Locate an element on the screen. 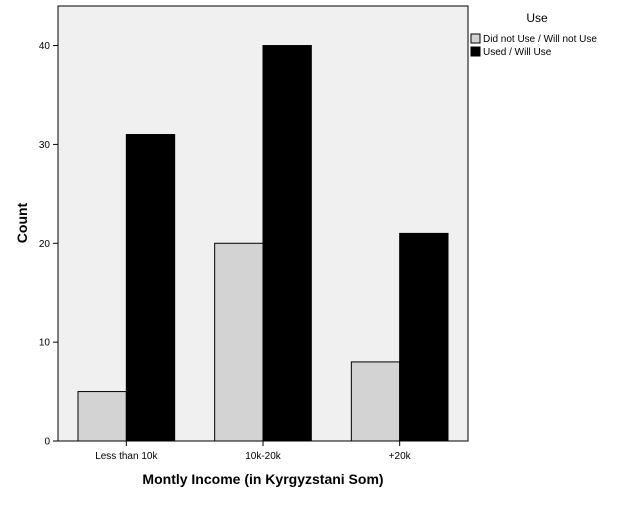 Image resolution: width=625 pixels, height=531 pixels. legend-title: Use is located at coordinates (537, 18).